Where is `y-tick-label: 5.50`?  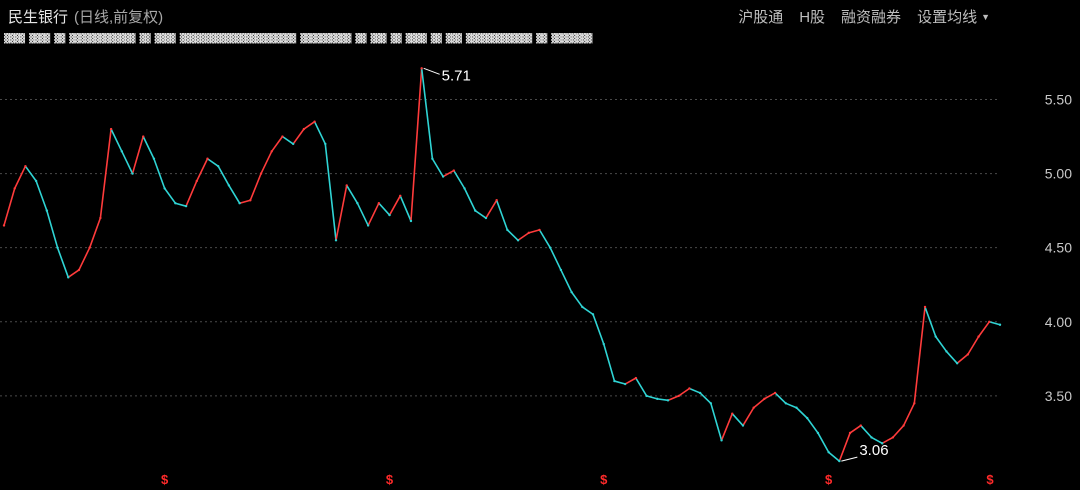 y-tick-label: 5.50 is located at coordinates (1058, 99).